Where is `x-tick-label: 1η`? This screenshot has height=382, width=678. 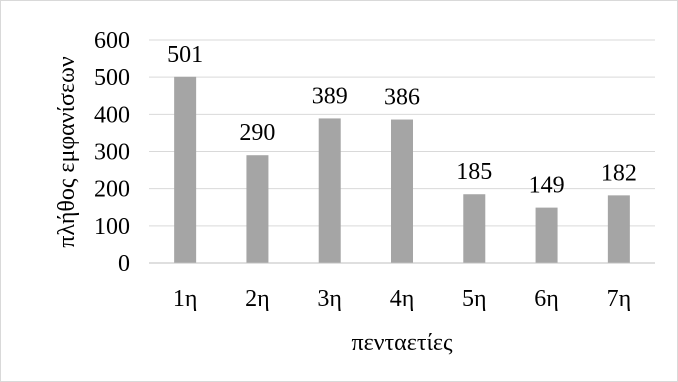 x-tick-label: 1η is located at coordinates (185, 299).